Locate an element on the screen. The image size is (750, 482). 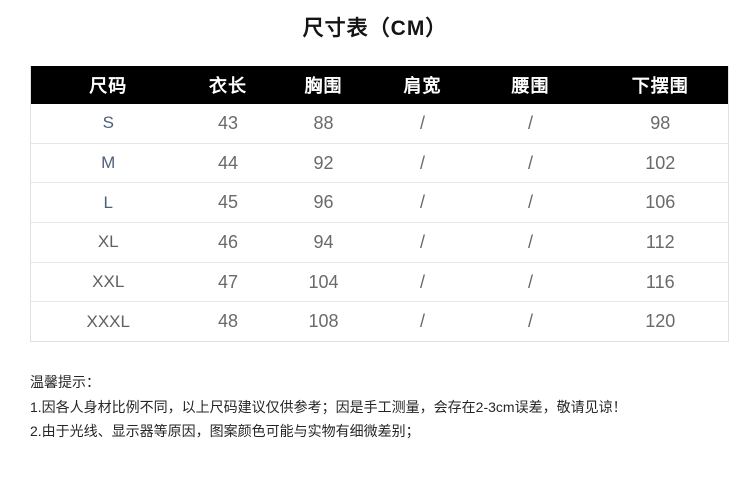
column-header-hem: 下摆围 is located at coordinates (660, 85).